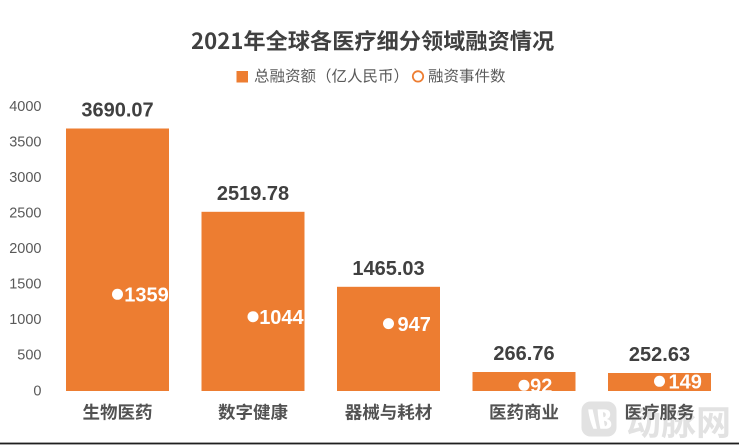 Image resolution: width=739 pixels, height=447 pixels. What do you see at coordinates (25, 107) in the screenshot?
I see `svg-text: 4000` at bounding box center [25, 107].